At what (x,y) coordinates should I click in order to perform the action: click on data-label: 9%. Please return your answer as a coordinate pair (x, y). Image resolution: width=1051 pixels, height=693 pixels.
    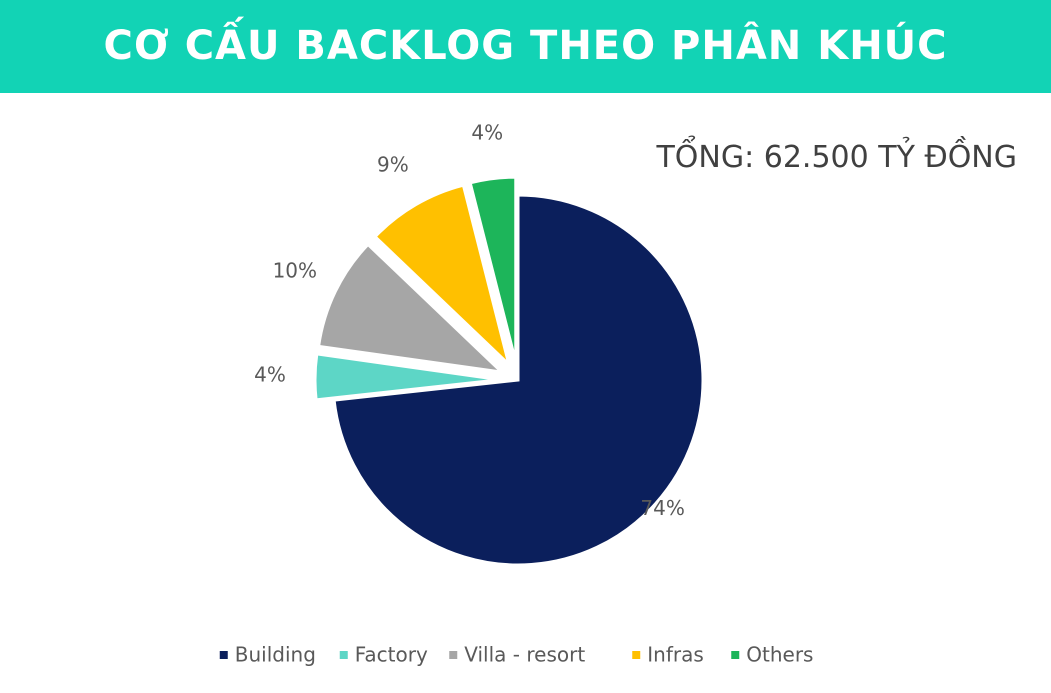
    Looking at the image, I should click on (393, 164).